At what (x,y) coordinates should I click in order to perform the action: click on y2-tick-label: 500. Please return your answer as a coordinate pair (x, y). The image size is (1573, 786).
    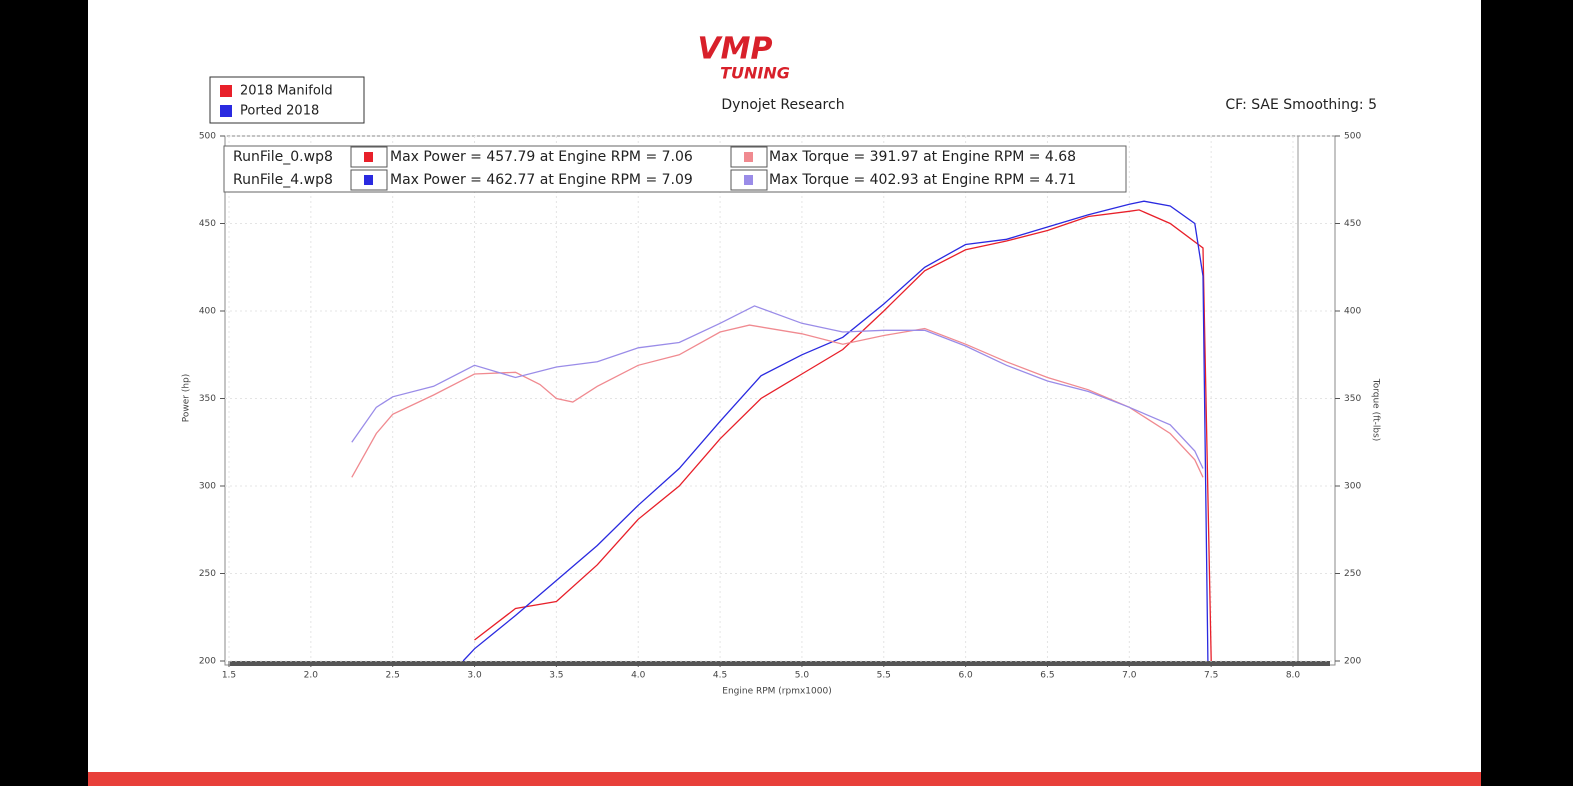
    Looking at the image, I should click on (1352, 137).